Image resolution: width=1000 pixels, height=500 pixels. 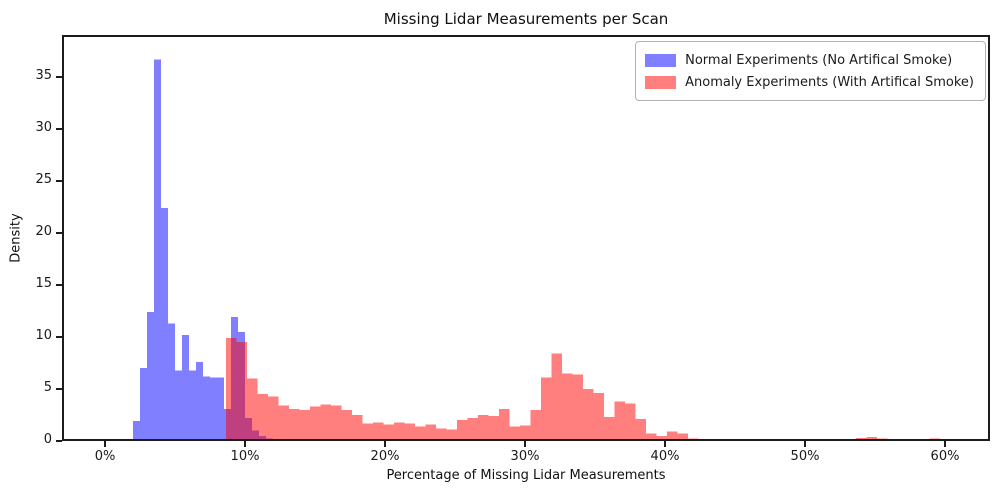 I want to click on y-tick-label: 10, so click(x=43, y=335).